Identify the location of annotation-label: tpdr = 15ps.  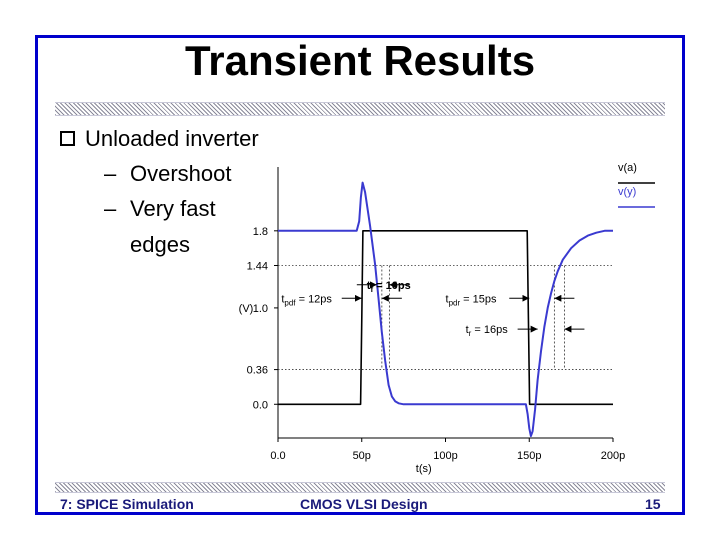
(472, 300).